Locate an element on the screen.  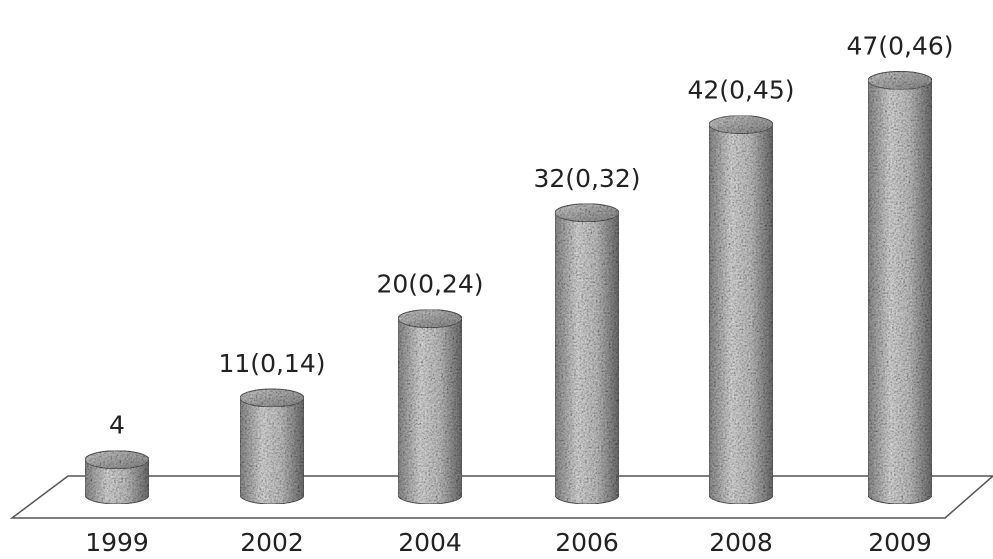
bar-2006 is located at coordinates (587, 354).